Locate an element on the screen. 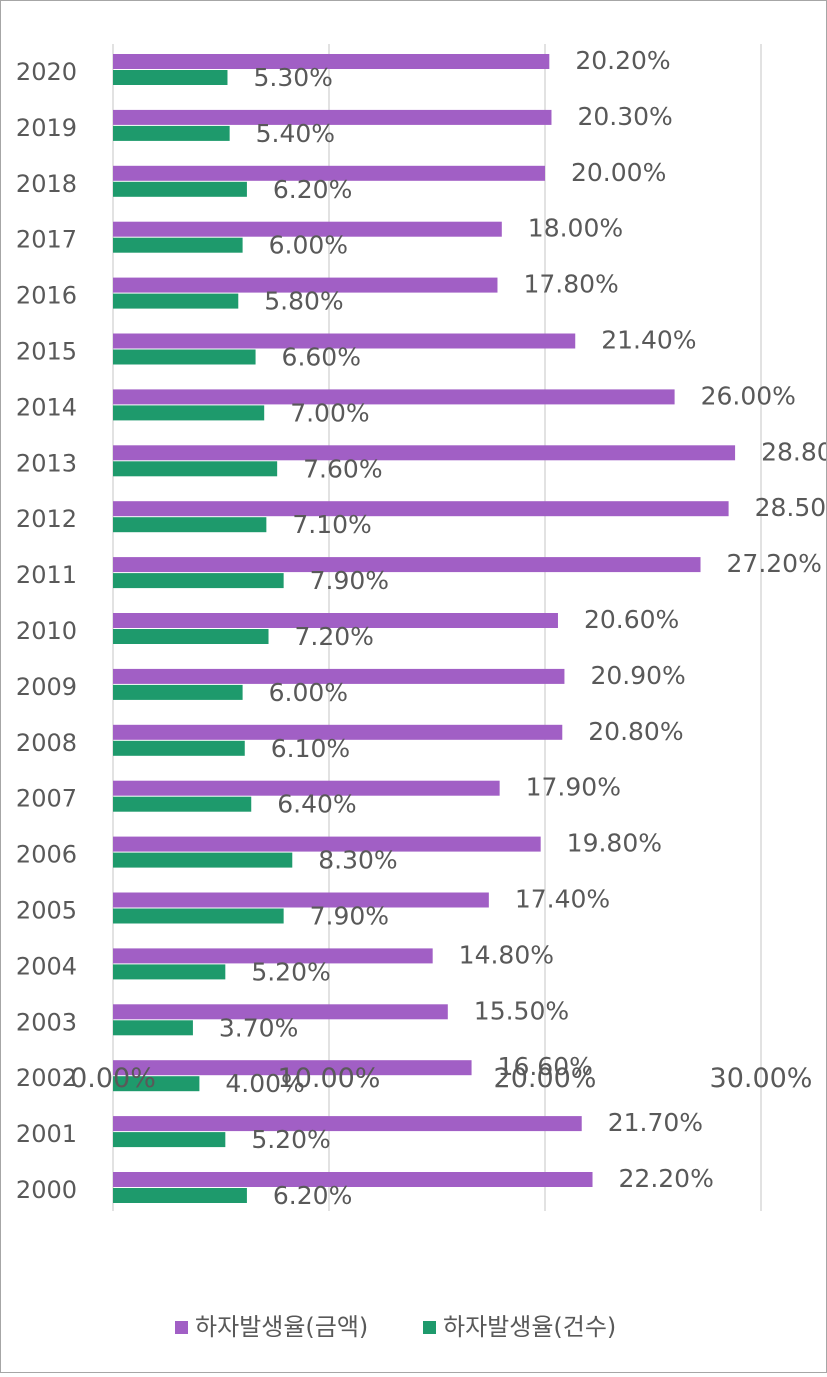  data-label-count: 6.10% is located at coordinates (310, 748).